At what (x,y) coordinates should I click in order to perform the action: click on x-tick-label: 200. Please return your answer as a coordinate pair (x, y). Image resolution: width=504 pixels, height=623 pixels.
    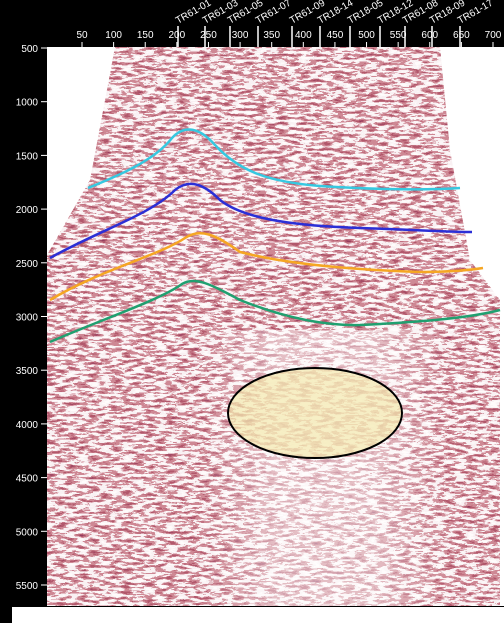
    Looking at the image, I should click on (177, 35).